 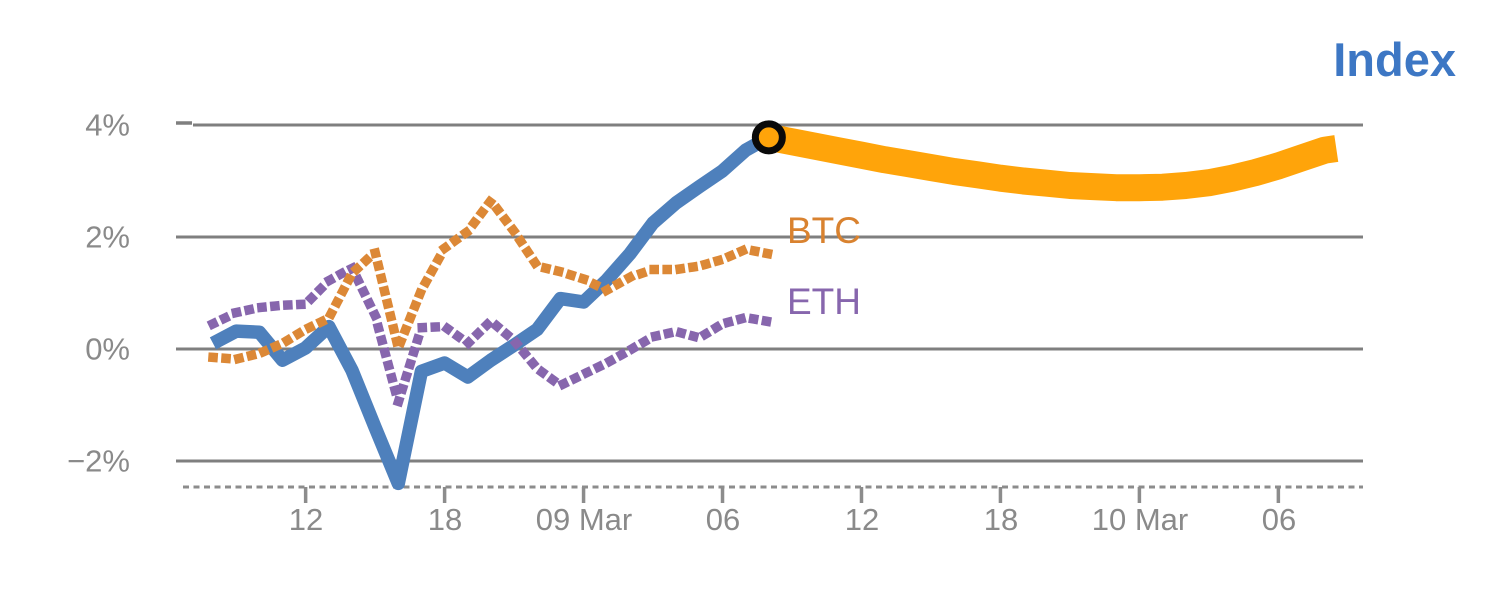 What do you see at coordinates (1001, 519) in the screenshot?
I see `x-axis-label-18b: 18` at bounding box center [1001, 519].